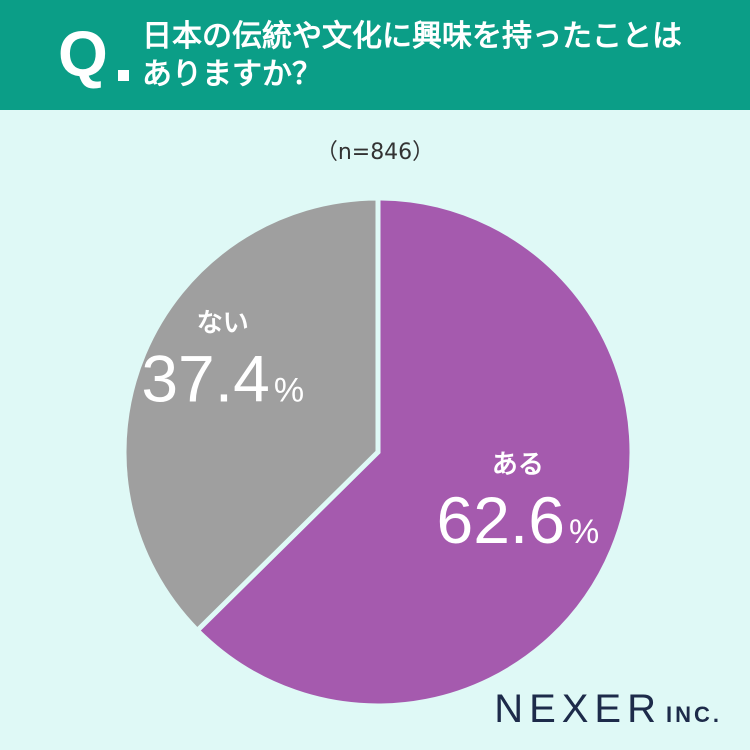  What do you see at coordinates (83, 54) in the screenshot?
I see `q-mark: Q` at bounding box center [83, 54].